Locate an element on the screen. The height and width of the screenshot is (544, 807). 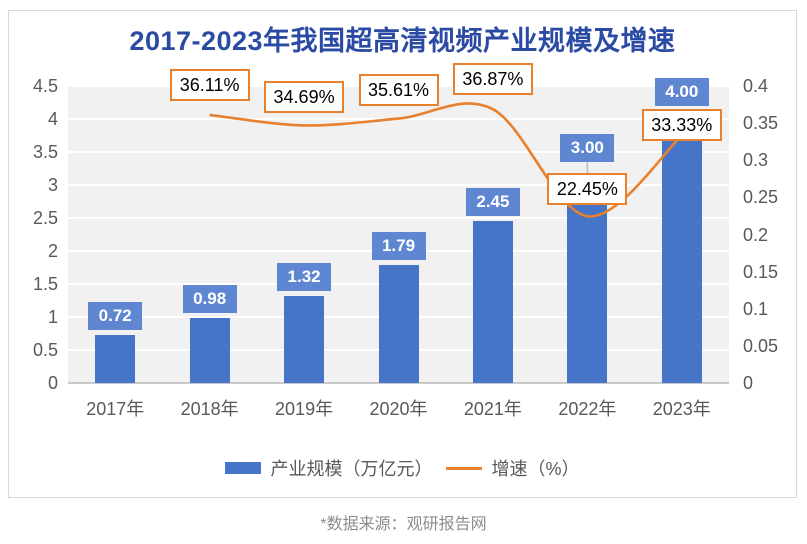
right-axis-tick: 0.35 is located at coordinates (761, 123).